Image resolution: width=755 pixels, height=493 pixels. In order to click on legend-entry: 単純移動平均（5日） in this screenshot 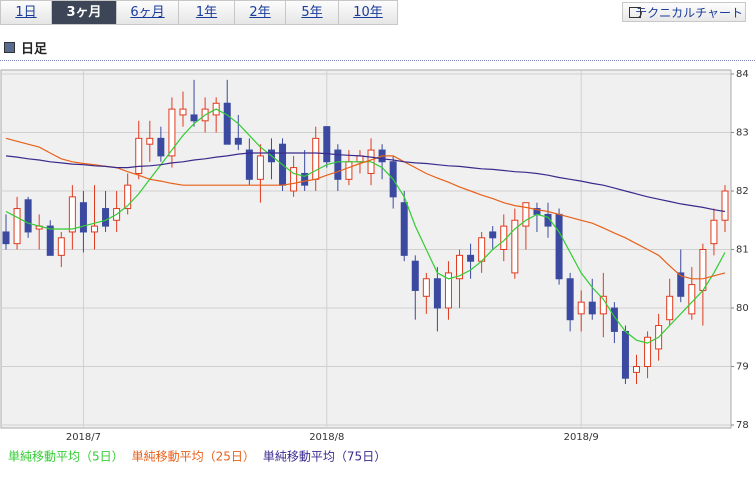, I will do `click(66, 457)`.